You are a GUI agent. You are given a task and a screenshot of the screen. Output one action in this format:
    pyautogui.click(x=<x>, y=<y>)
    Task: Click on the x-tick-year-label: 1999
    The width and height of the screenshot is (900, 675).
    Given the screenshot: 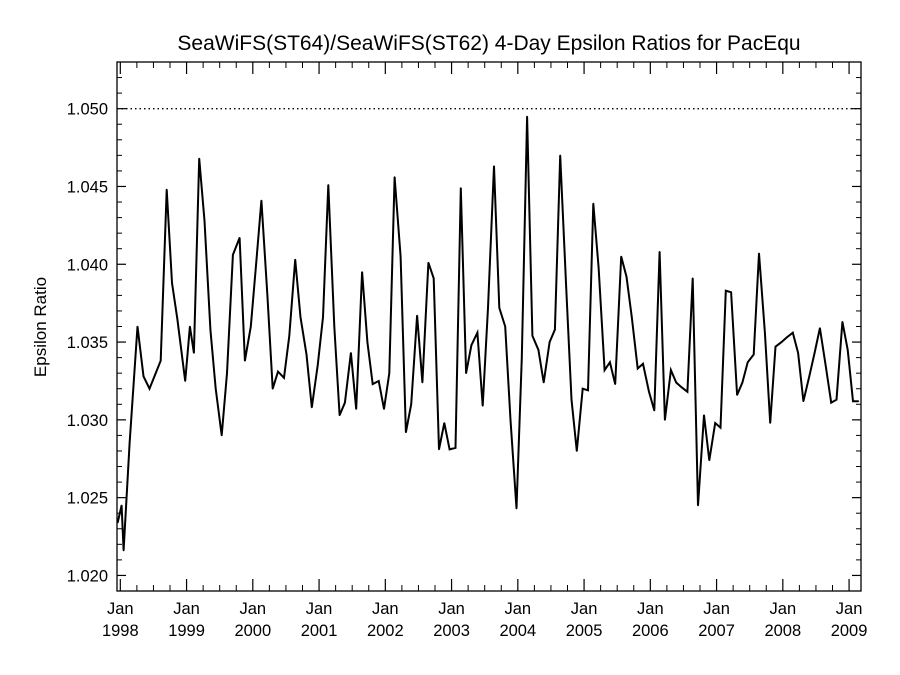 What is the action you would take?
    pyautogui.click(x=186, y=631)
    